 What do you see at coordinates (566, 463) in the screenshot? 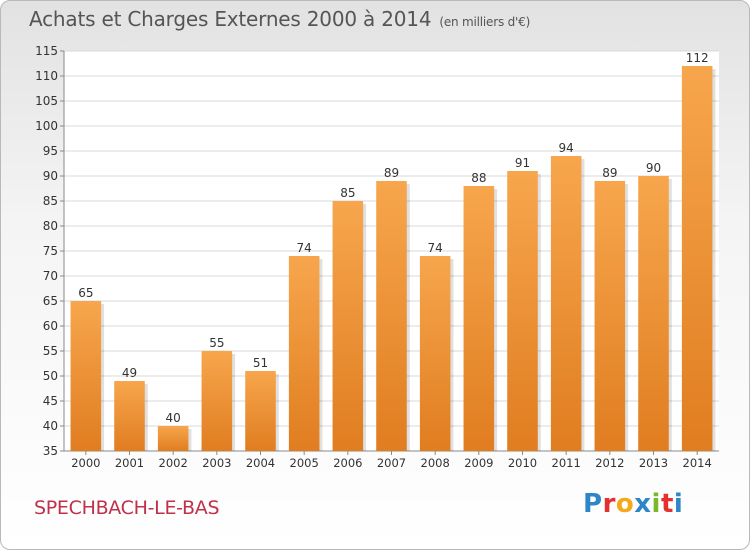
I see `x-tick-label: 2011` at bounding box center [566, 463].